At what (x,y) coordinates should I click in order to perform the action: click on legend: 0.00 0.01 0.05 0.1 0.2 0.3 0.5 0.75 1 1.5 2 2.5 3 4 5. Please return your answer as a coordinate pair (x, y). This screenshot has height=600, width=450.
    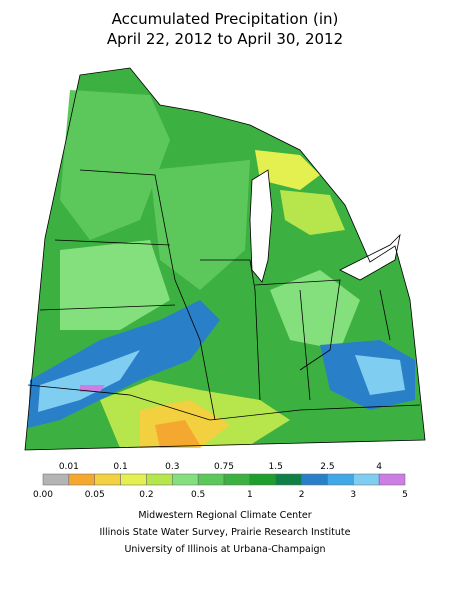
    Looking at the image, I should click on (220, 481).